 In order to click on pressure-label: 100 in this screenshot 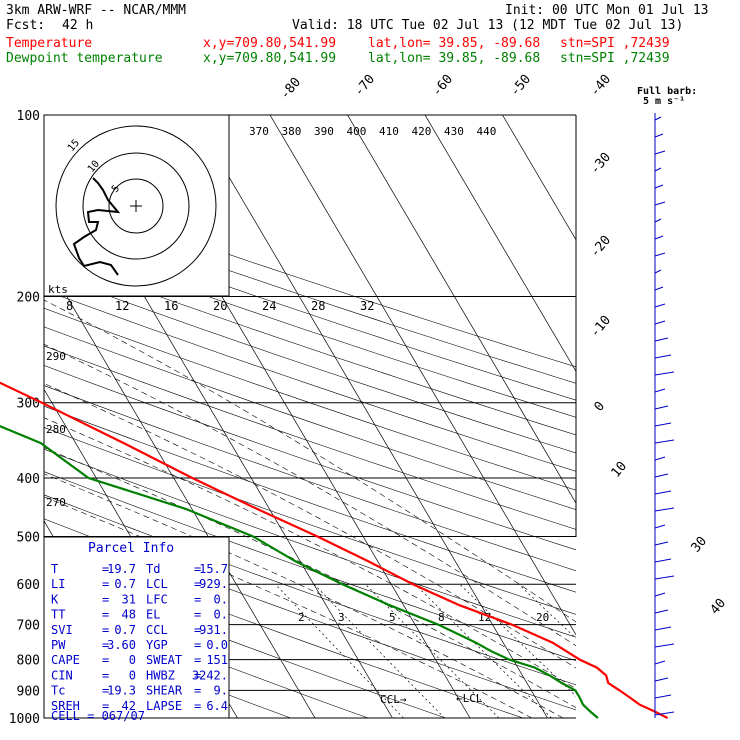, I will do `click(28, 116)`.